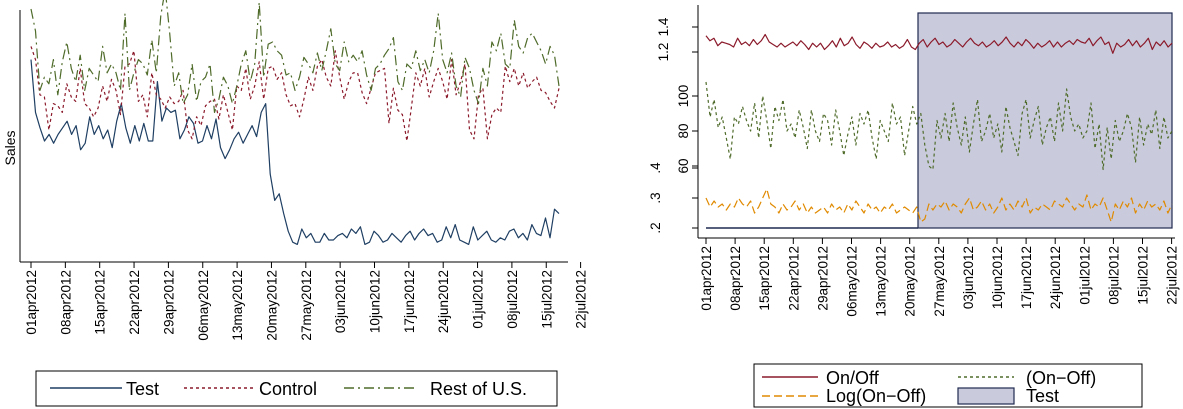 The height and width of the screenshot is (409, 1183). I want to click on right-x-tick-label: 29apr2012, so click(822, 278).